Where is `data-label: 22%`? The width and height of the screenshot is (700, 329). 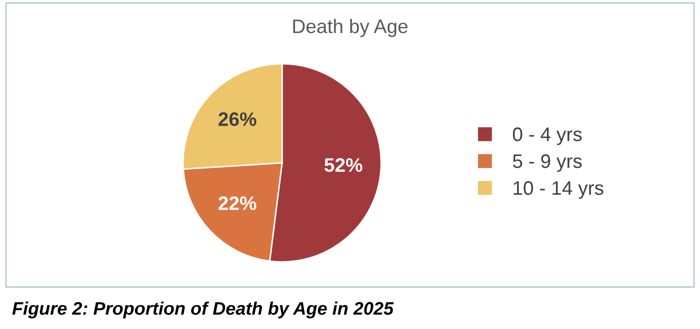 data-label: 22% is located at coordinates (237, 203).